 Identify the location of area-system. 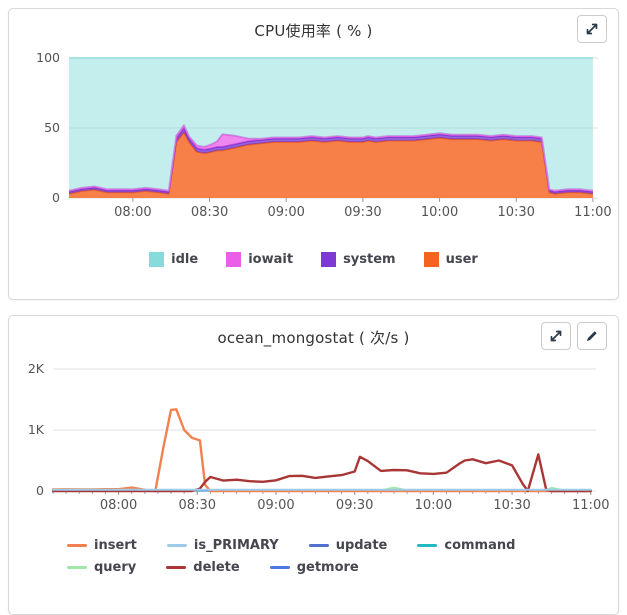
(331, 161).